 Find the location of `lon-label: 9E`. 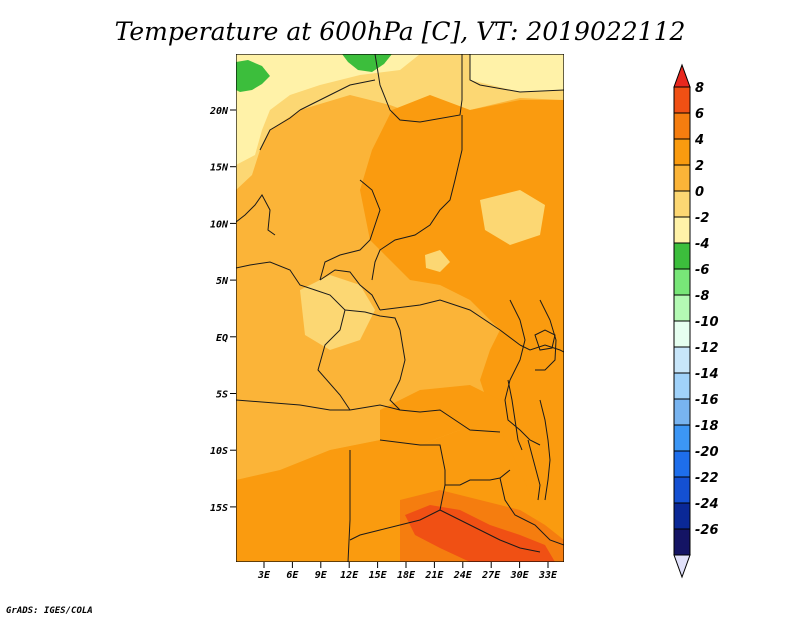

lon-label: 9E is located at coordinates (321, 575).